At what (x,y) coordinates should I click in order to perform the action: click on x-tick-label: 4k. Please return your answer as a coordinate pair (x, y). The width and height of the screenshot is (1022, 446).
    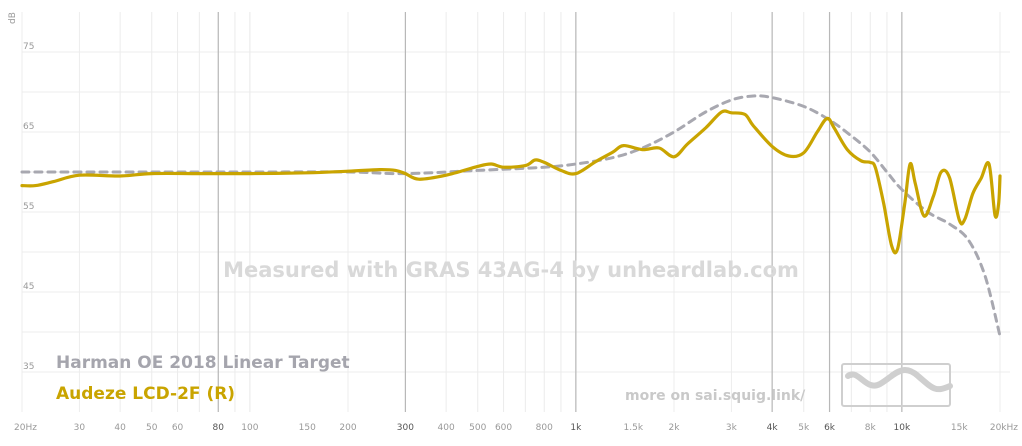
    Looking at the image, I should click on (773, 428).